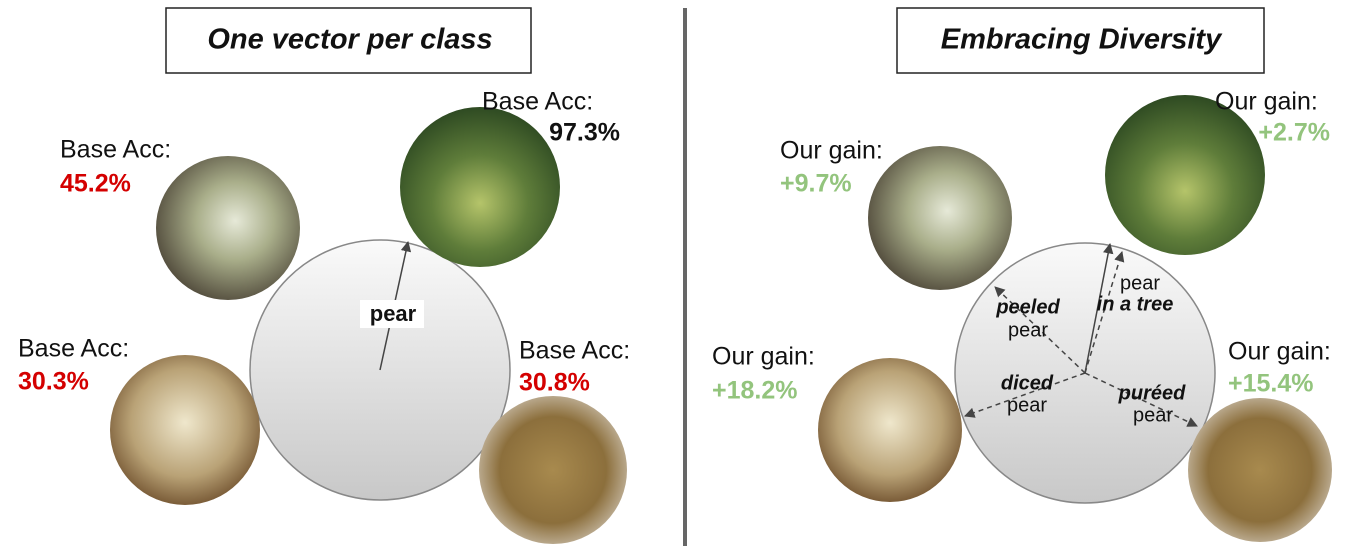 This screenshot has width=1361, height=555. What do you see at coordinates (1027, 383) in the screenshot?
I see `direction-modifier: diced` at bounding box center [1027, 383].